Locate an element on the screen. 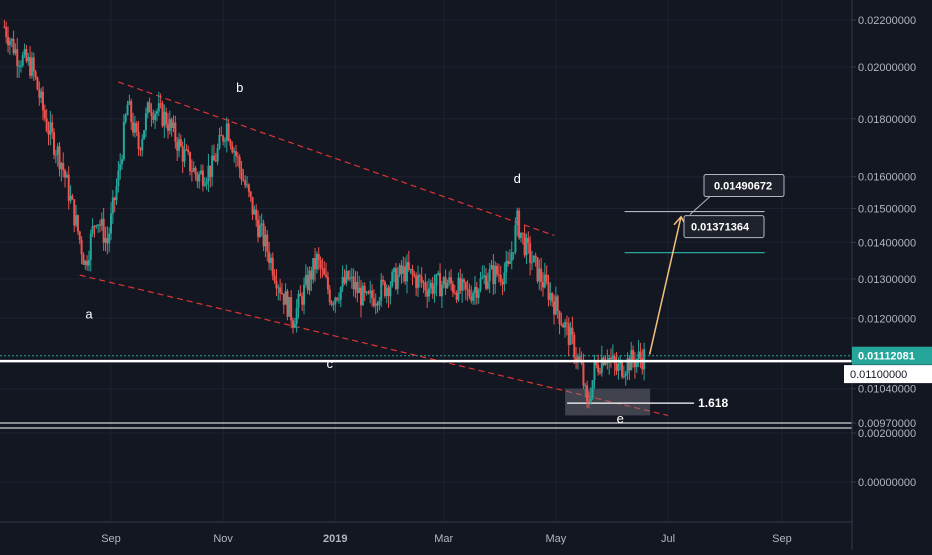  price-tick-label: 0.01300000 is located at coordinates (887, 280).